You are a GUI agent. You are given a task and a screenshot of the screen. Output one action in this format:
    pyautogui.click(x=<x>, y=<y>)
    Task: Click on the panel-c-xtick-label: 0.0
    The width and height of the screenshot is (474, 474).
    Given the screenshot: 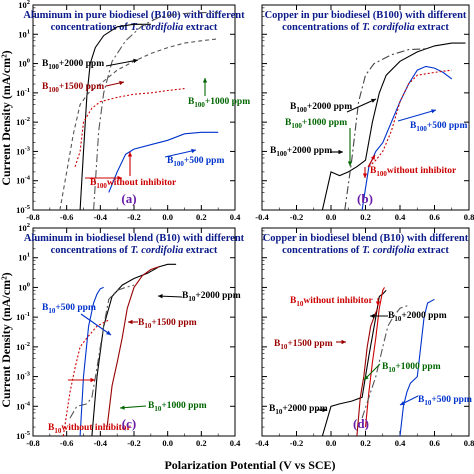 What is the action you would take?
    pyautogui.click(x=167, y=443)
    